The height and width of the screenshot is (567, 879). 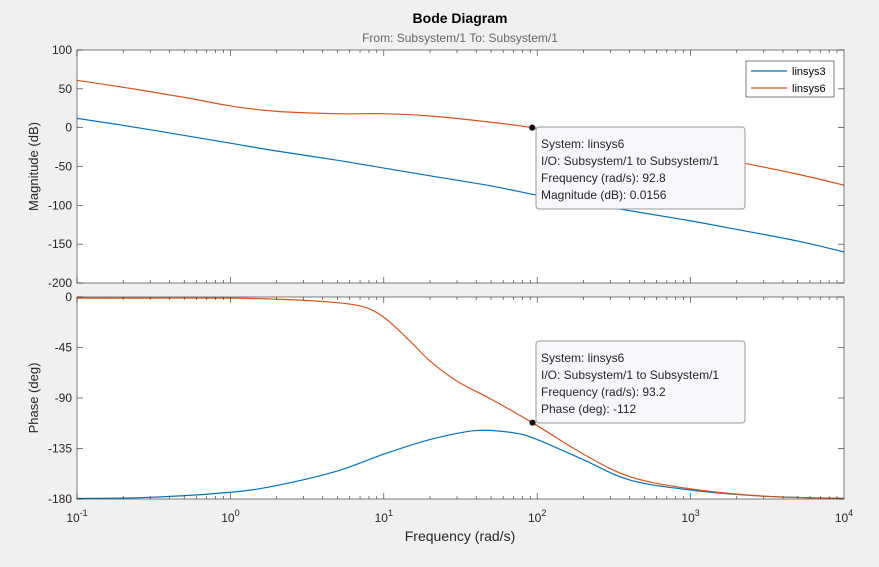 What do you see at coordinates (809, 72) in the screenshot?
I see `legend-entry-linsys3: linsys3` at bounding box center [809, 72].